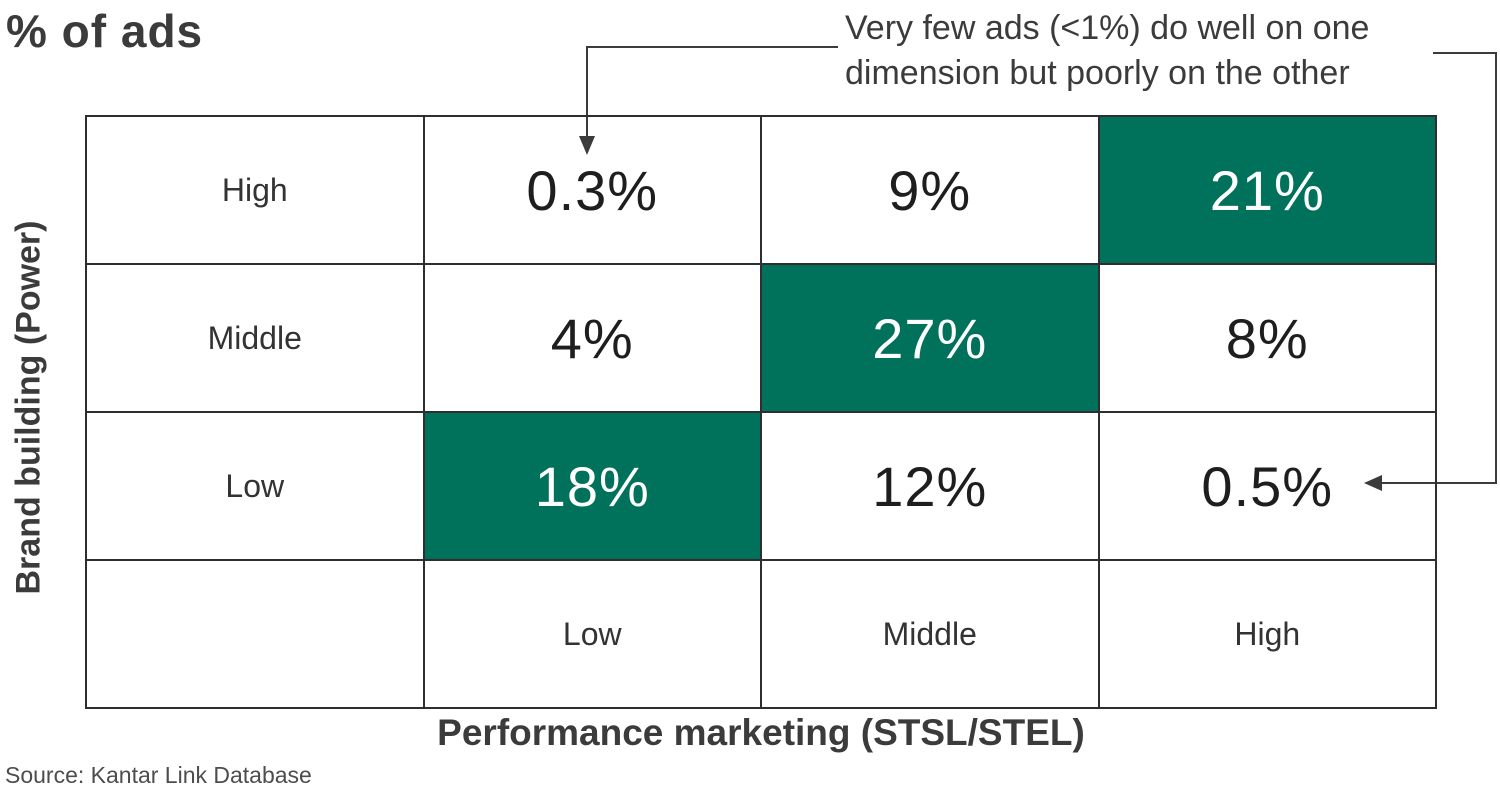 Image resolution: width=1500 pixels, height=800 pixels. I want to click on row-label-middle: Middle, so click(255, 338).